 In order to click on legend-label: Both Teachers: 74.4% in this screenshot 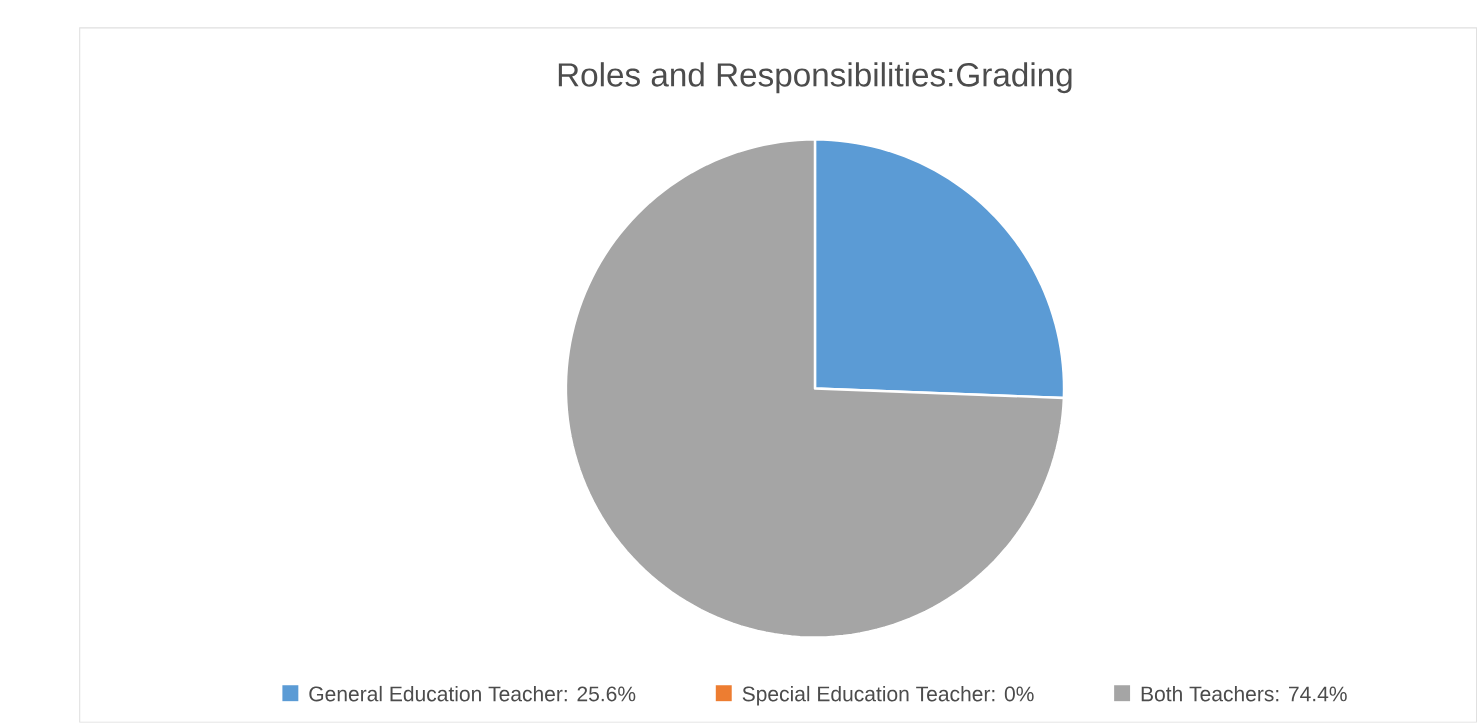, I will do `click(1244, 694)`.